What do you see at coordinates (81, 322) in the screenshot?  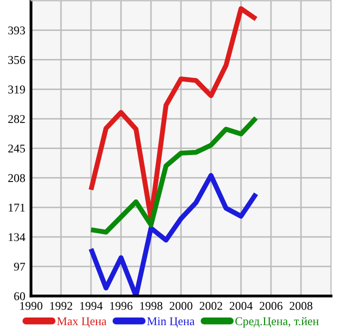 I see `legend-label: Max Цена` at bounding box center [81, 322].